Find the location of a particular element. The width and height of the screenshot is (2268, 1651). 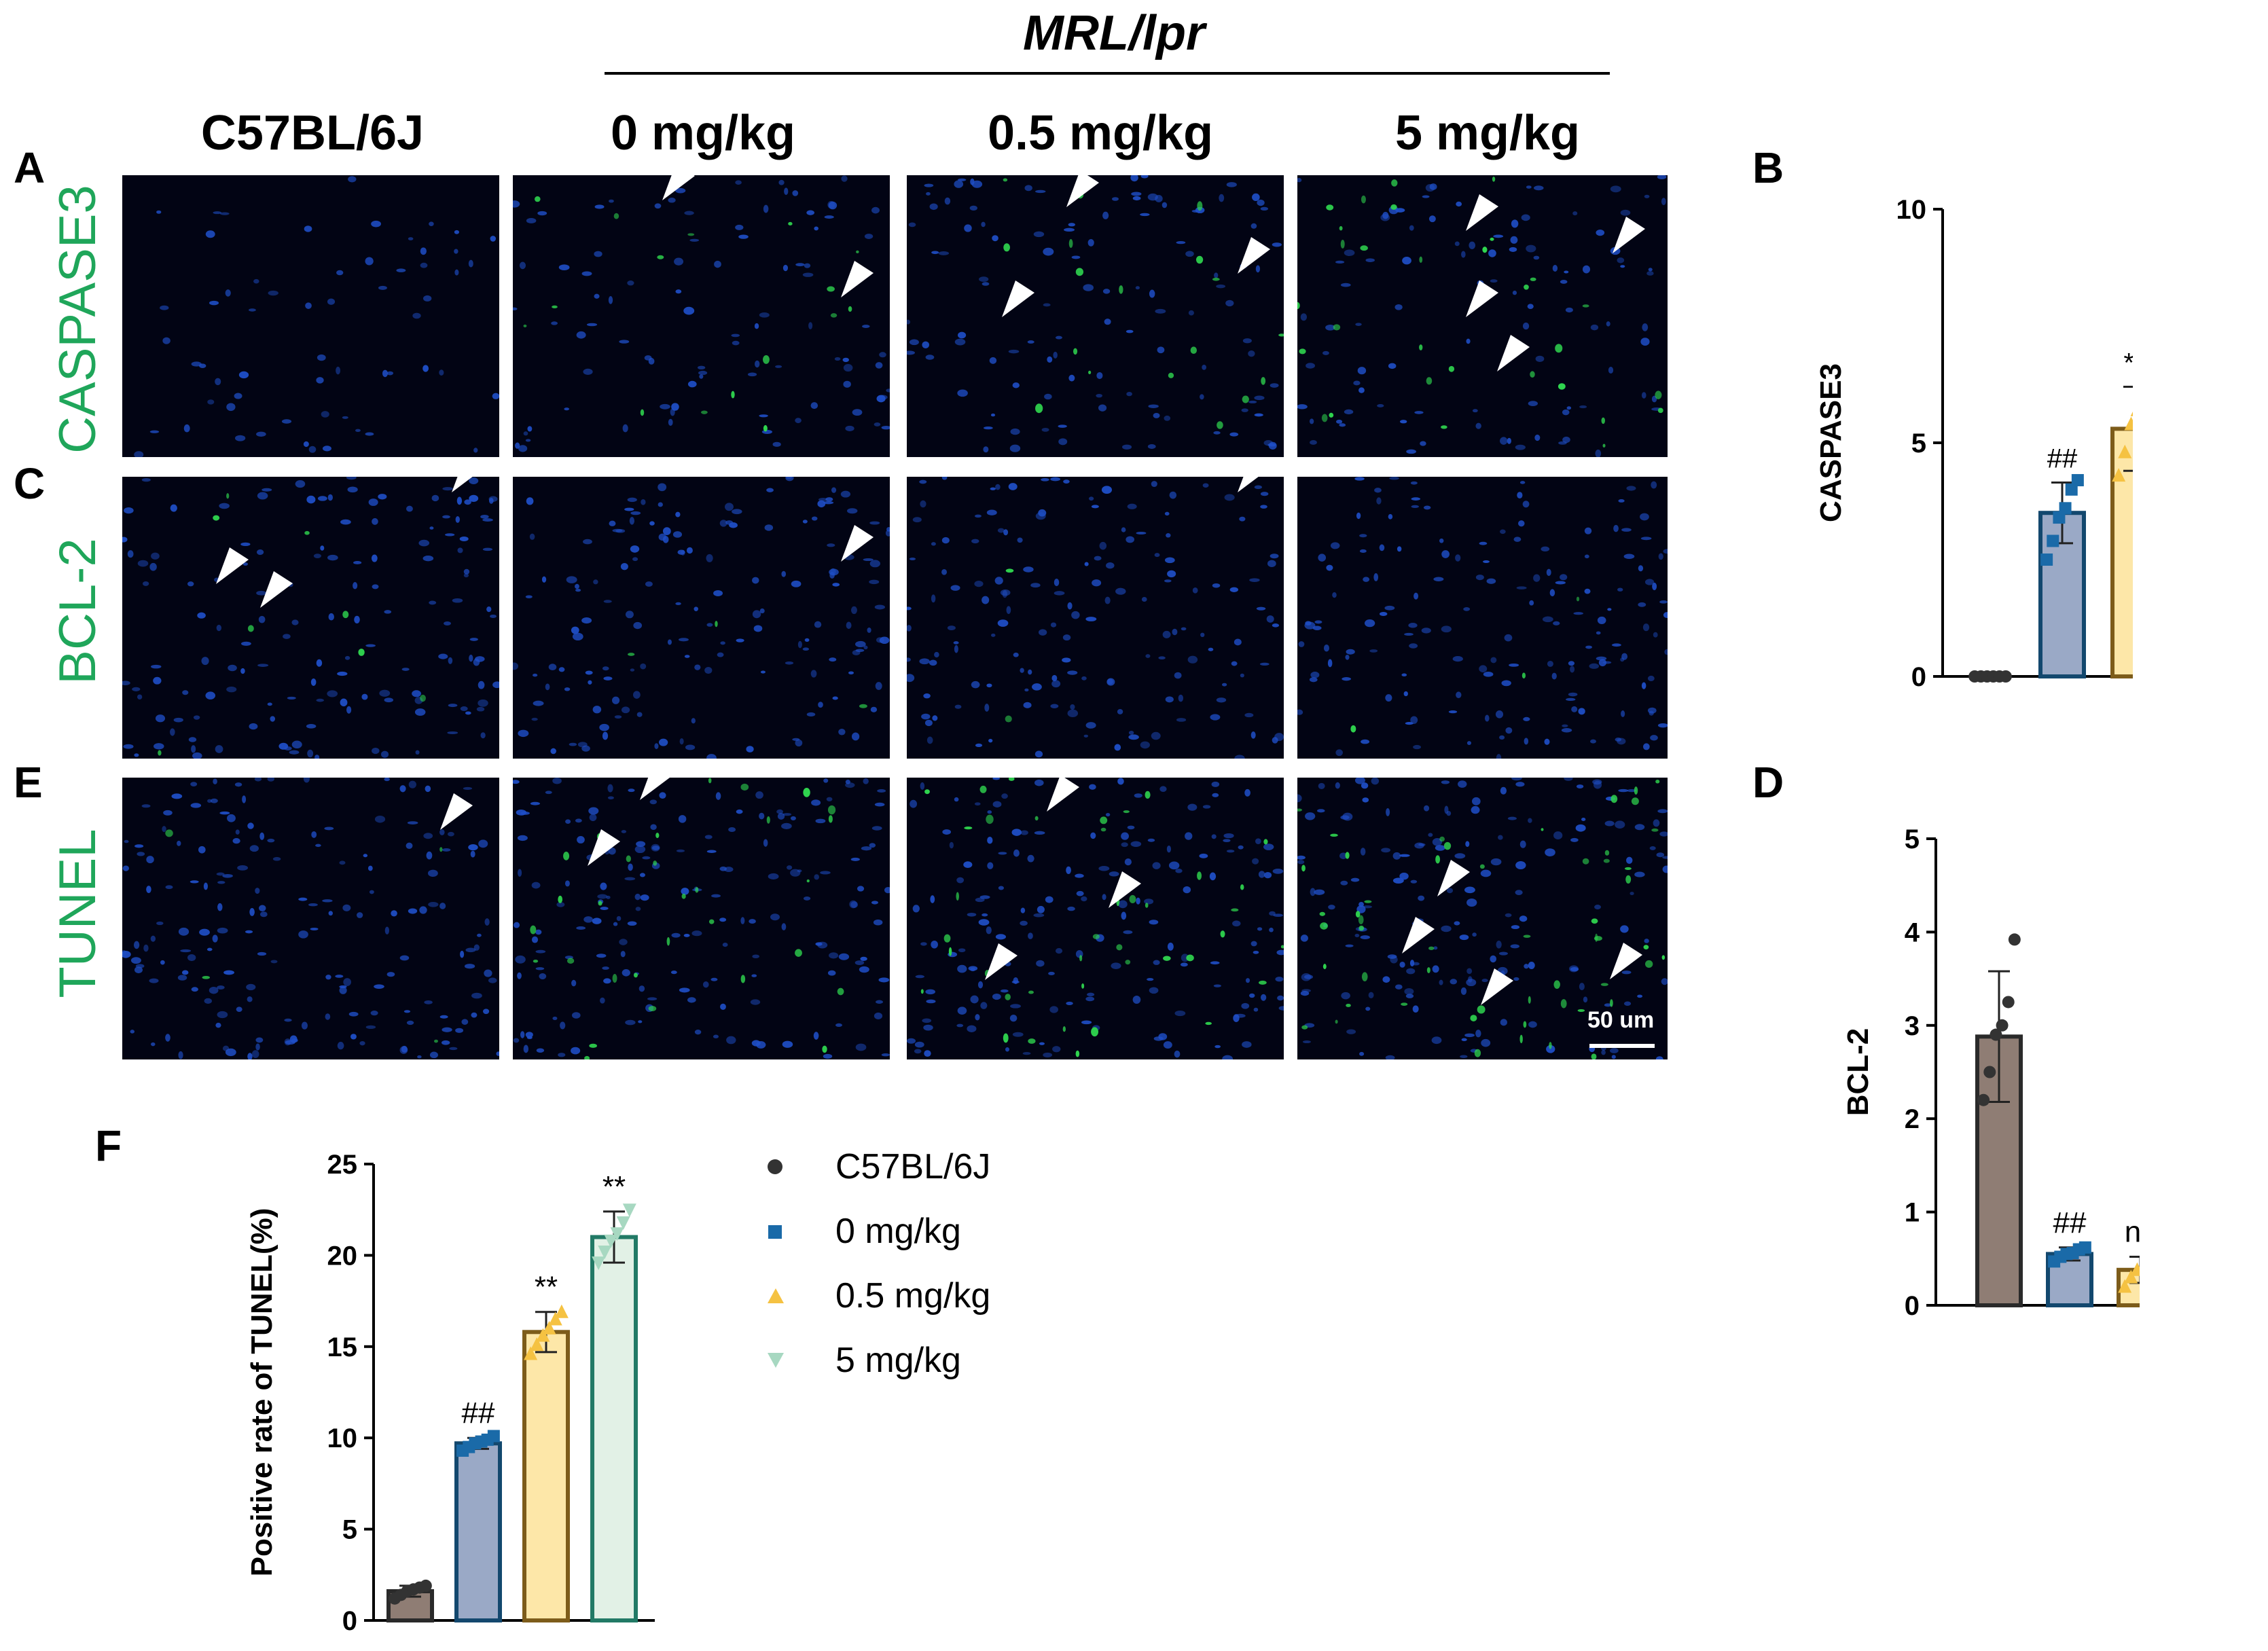

micrograph-tunel-col4 is located at coordinates (1483, 919).